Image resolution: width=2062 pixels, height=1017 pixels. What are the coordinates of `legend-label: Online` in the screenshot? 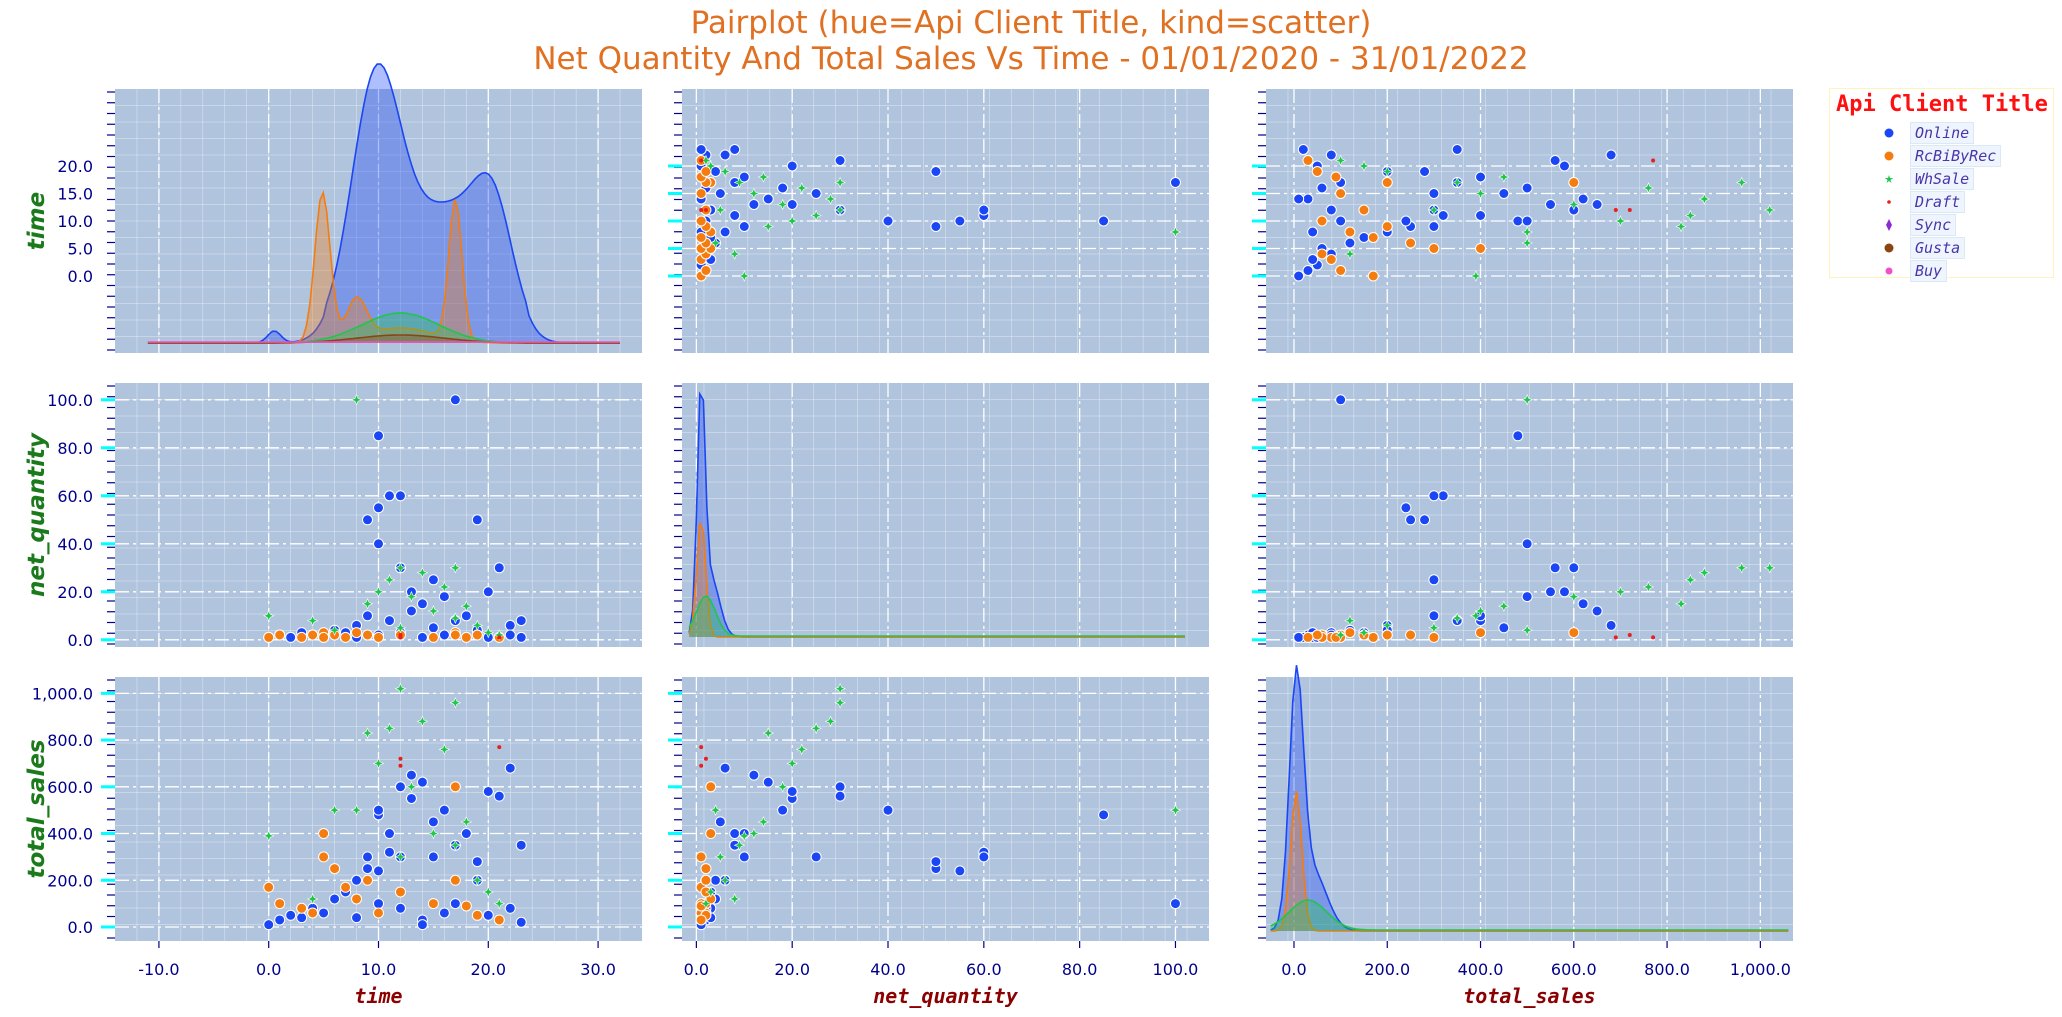 It's located at (1942, 133).